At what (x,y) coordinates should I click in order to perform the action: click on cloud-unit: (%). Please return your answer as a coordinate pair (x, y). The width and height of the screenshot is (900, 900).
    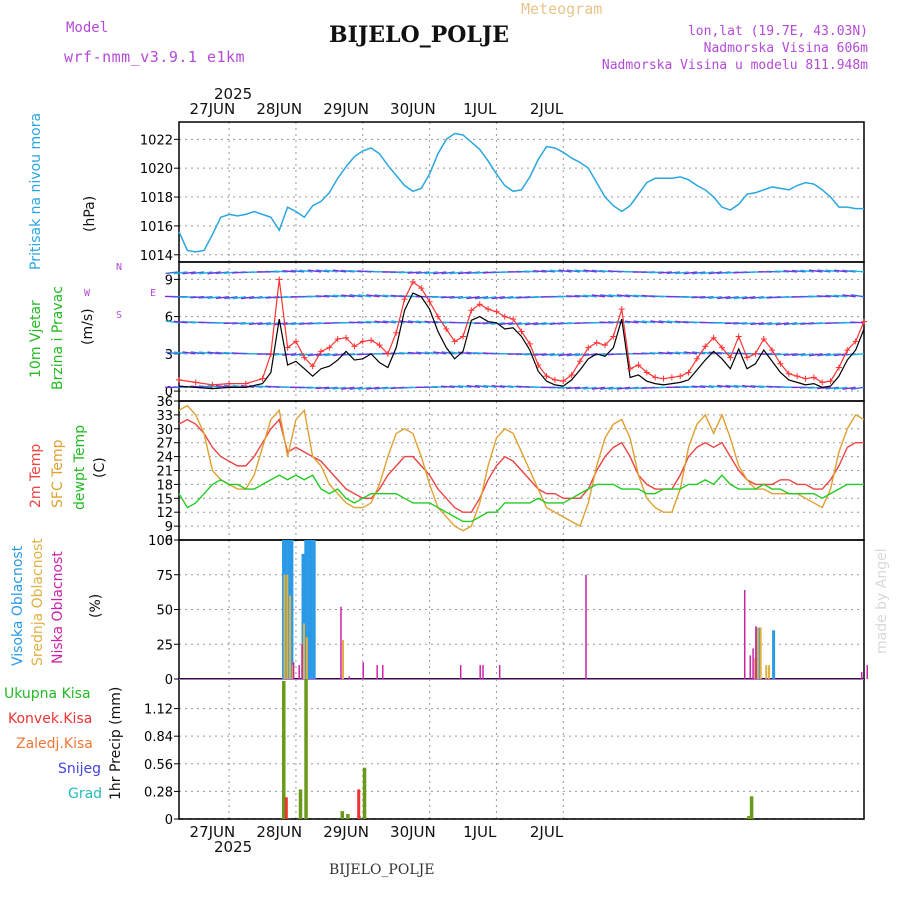
    Looking at the image, I should click on (96, 605).